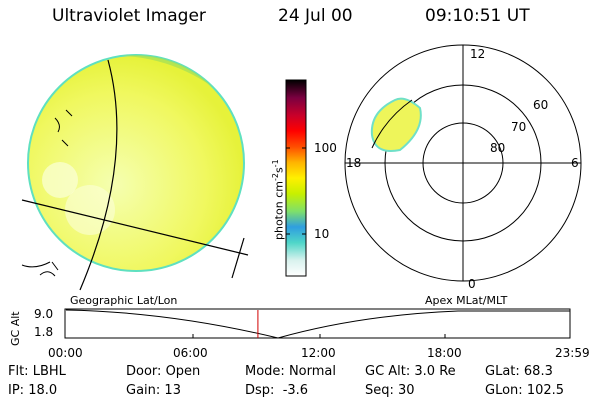 This screenshot has height=400, width=600. I want to click on info-seq: Seq: 30, so click(390, 390).